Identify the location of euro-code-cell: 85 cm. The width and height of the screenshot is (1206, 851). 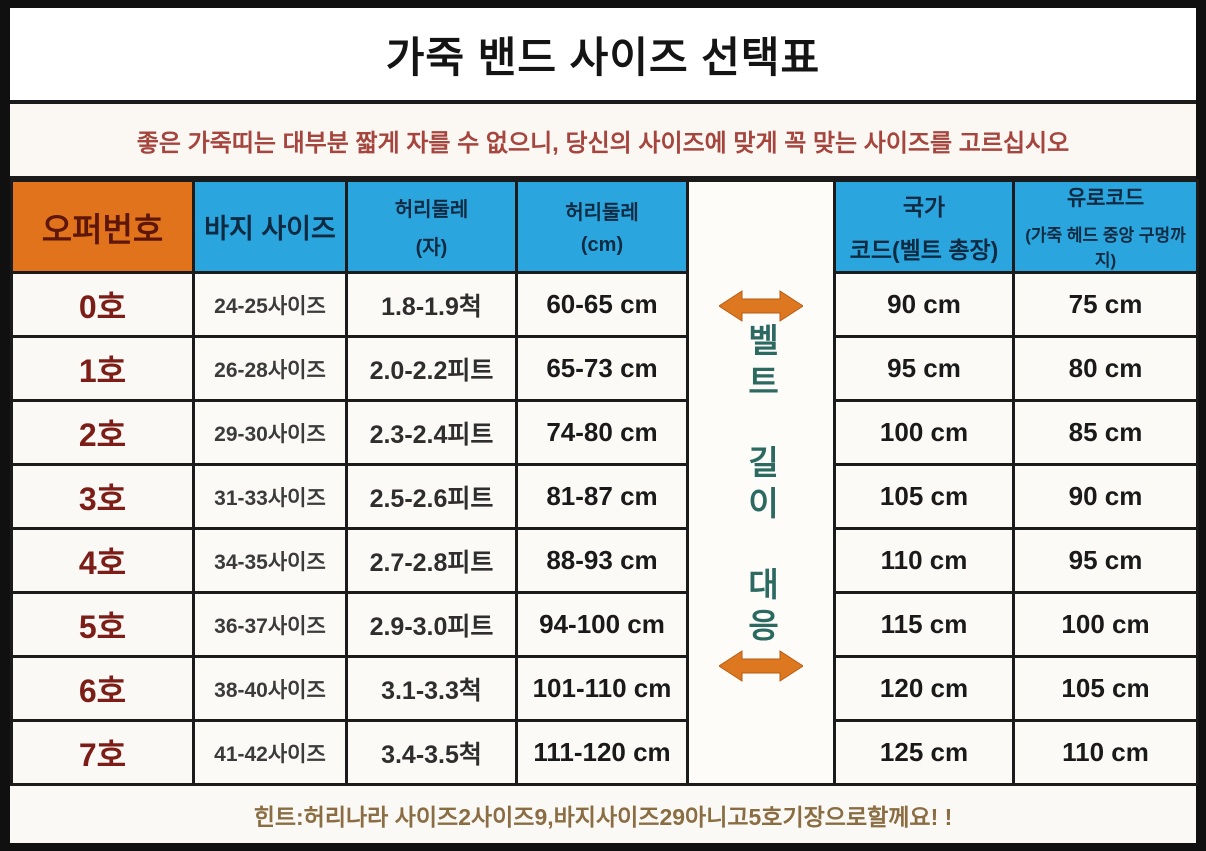
(1105, 432).